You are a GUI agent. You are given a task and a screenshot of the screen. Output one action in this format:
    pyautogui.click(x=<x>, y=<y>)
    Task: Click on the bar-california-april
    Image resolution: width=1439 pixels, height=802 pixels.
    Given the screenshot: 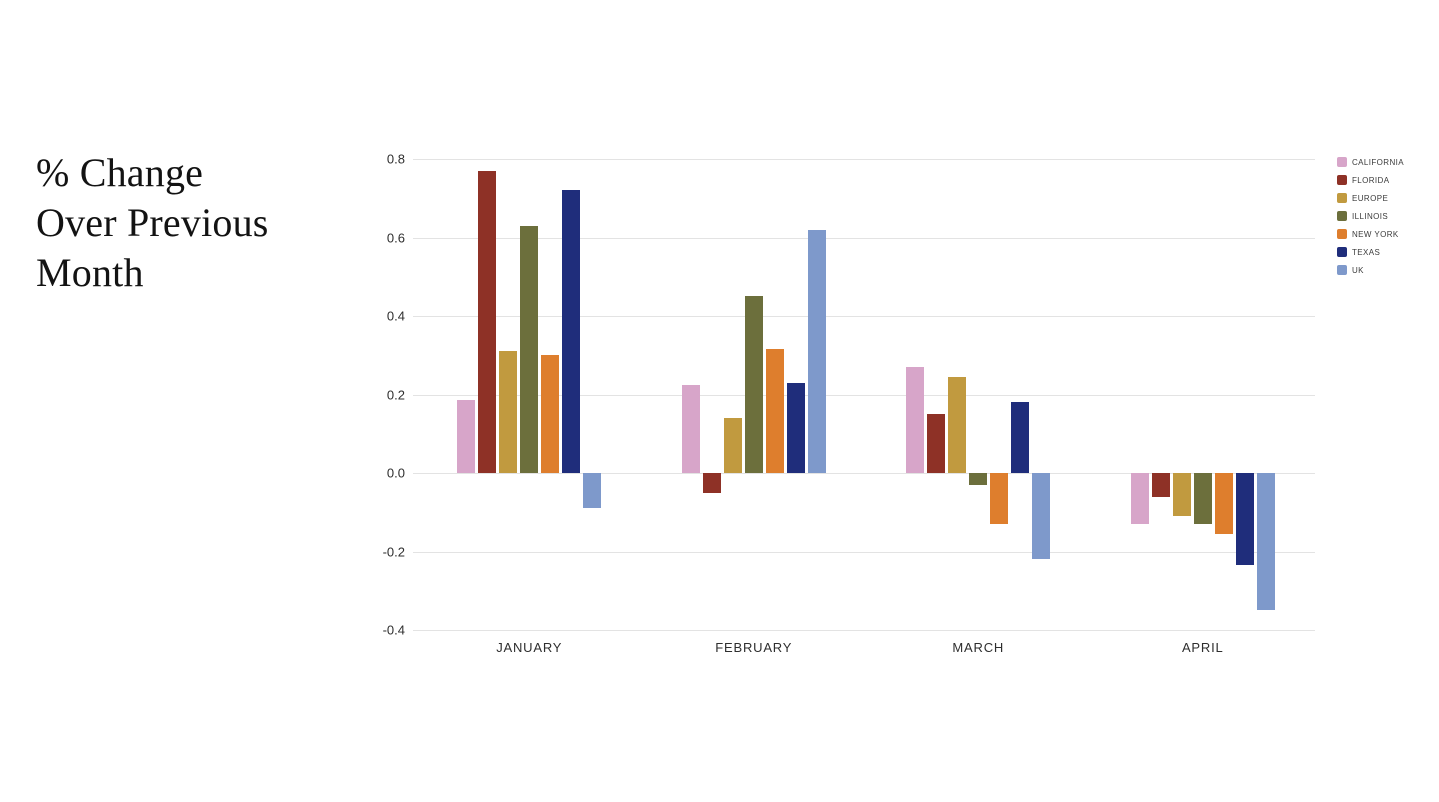 What is the action you would take?
    pyautogui.click(x=1139, y=499)
    